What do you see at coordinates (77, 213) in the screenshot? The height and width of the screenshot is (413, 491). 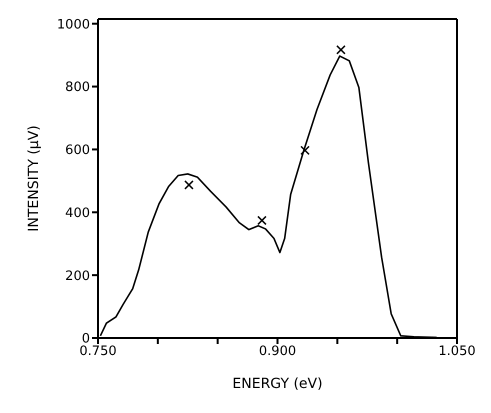 I see `y-tick-label: 400` at bounding box center [77, 213].